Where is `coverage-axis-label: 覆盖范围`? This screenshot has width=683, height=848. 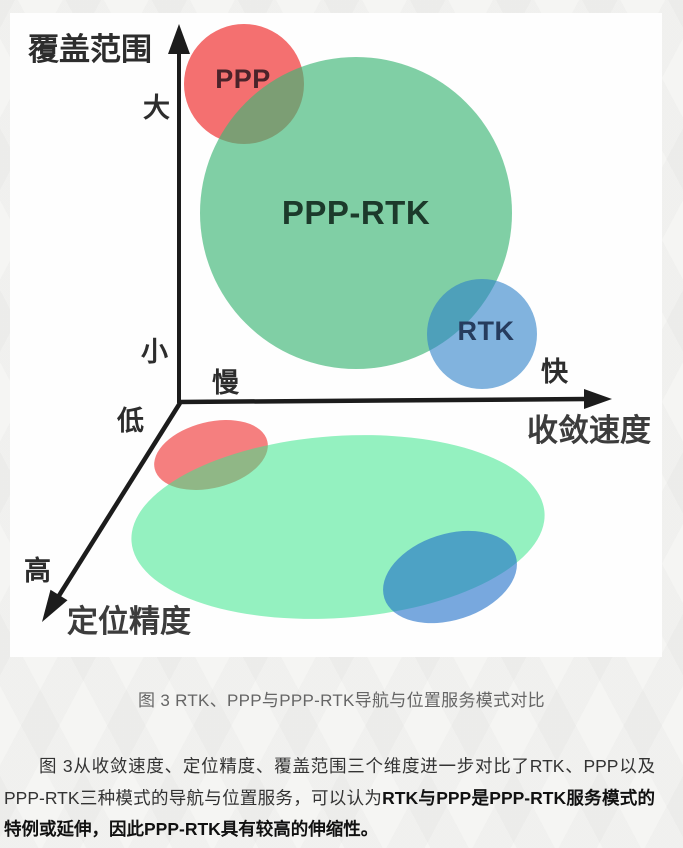 coverage-axis-label: 覆盖范围 is located at coordinates (89, 49).